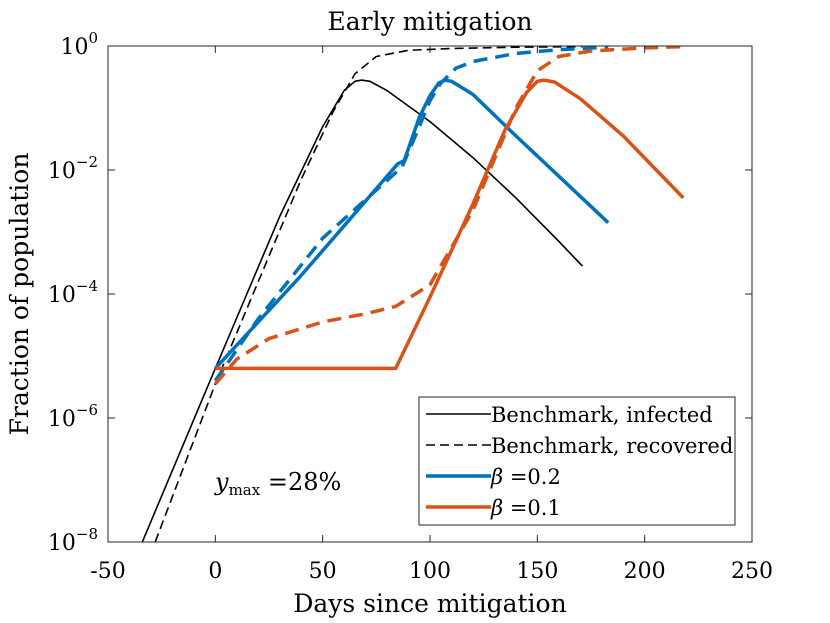 The height and width of the screenshot is (623, 830). Describe the element at coordinates (323, 571) in the screenshot. I see `x-tick-label: 50` at that location.